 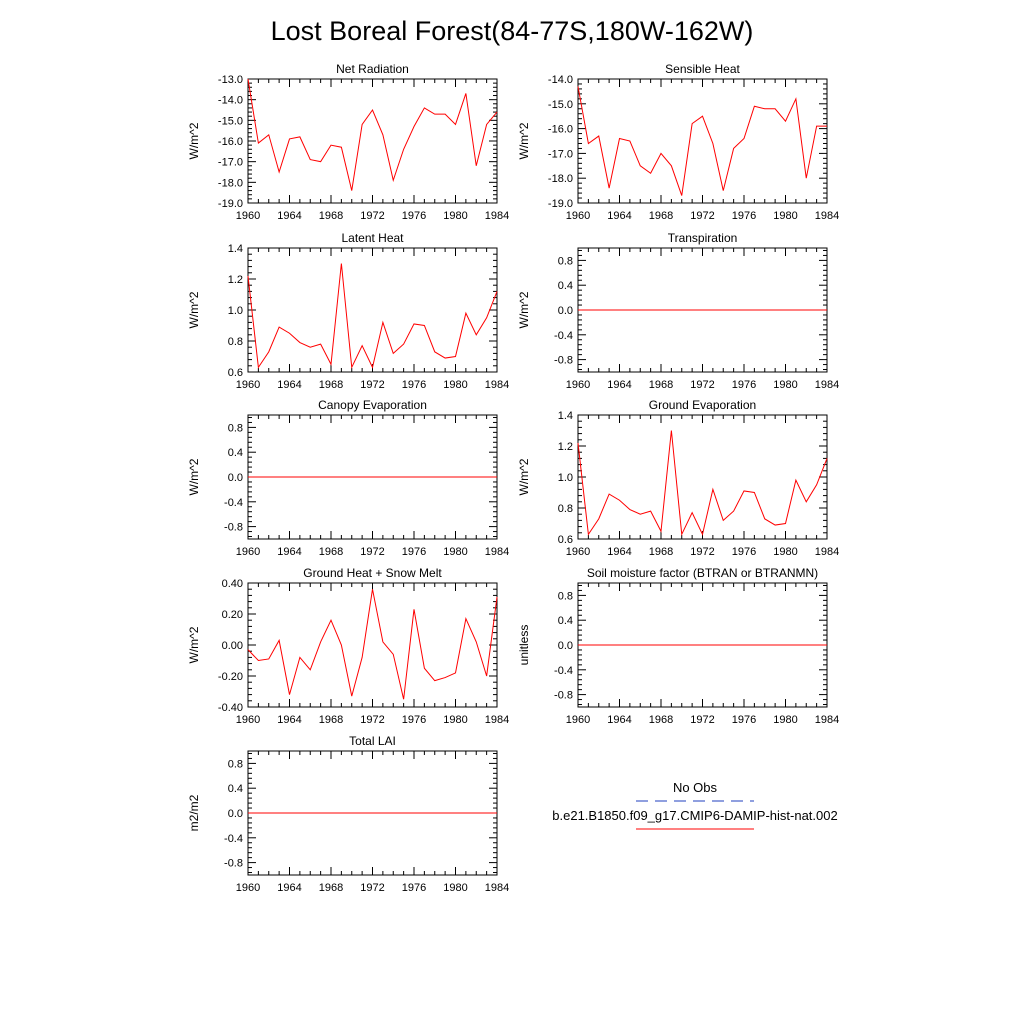 What do you see at coordinates (372, 405) in the screenshot?
I see `panel-title: Canopy Evaporation` at bounding box center [372, 405].